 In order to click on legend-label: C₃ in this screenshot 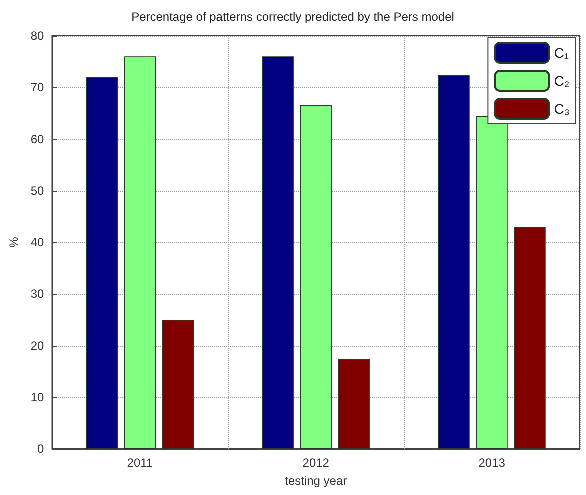, I will do `click(562, 109)`.